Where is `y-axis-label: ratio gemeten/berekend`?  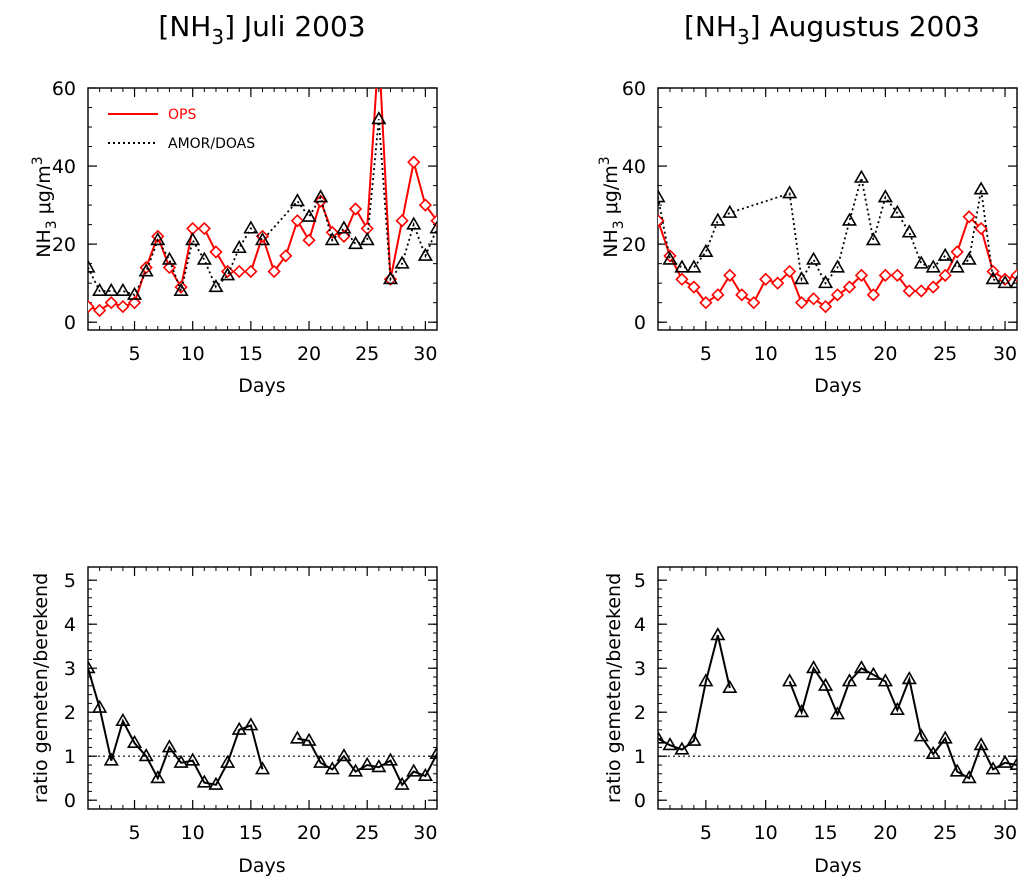
y-axis-label: ratio gemeten/berekend is located at coordinates (41, 688).